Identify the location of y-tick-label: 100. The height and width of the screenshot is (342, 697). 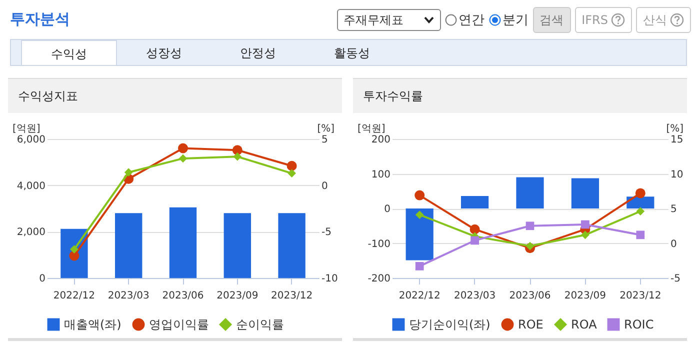
(380, 174).